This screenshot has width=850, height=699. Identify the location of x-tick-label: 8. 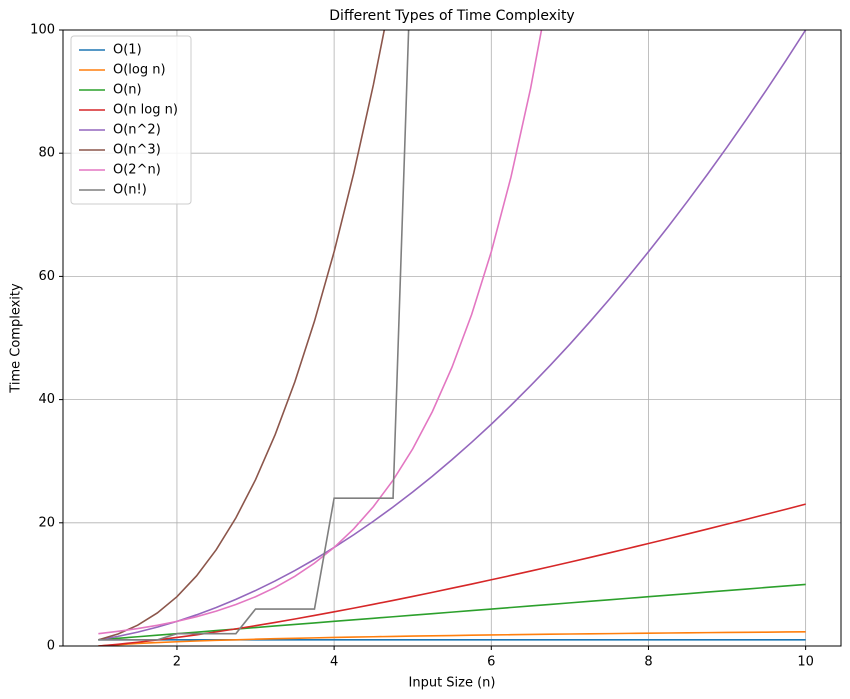
(648, 662).